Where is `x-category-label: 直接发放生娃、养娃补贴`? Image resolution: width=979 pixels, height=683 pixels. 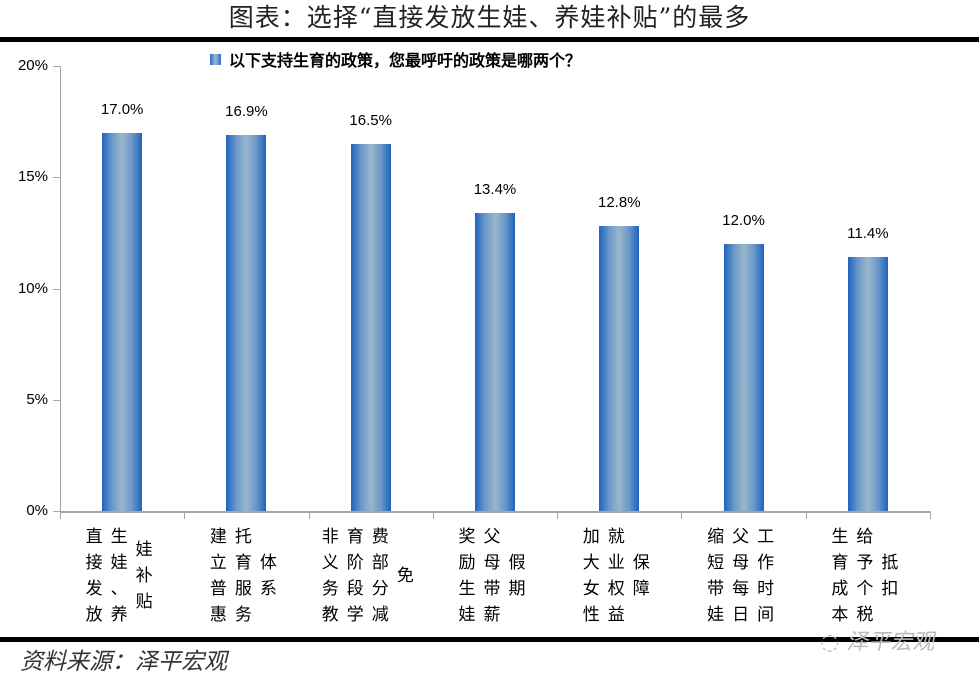
x-category-label: 直接发放生娃、养娃补贴 is located at coordinates (119, 576).